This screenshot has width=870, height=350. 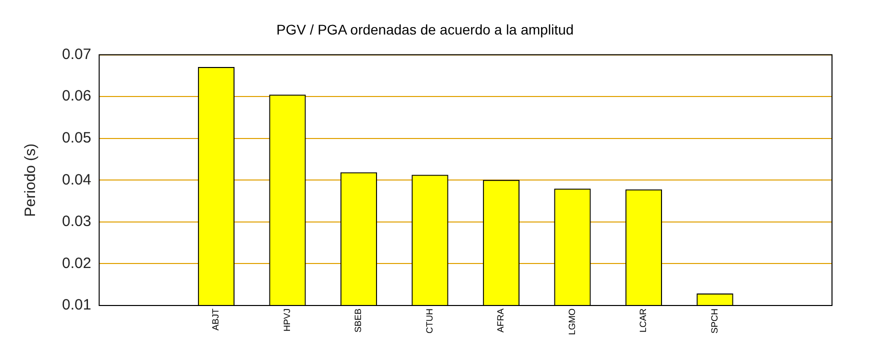 What do you see at coordinates (501, 320) in the screenshot?
I see `x-tick-label: AFRA` at bounding box center [501, 320].